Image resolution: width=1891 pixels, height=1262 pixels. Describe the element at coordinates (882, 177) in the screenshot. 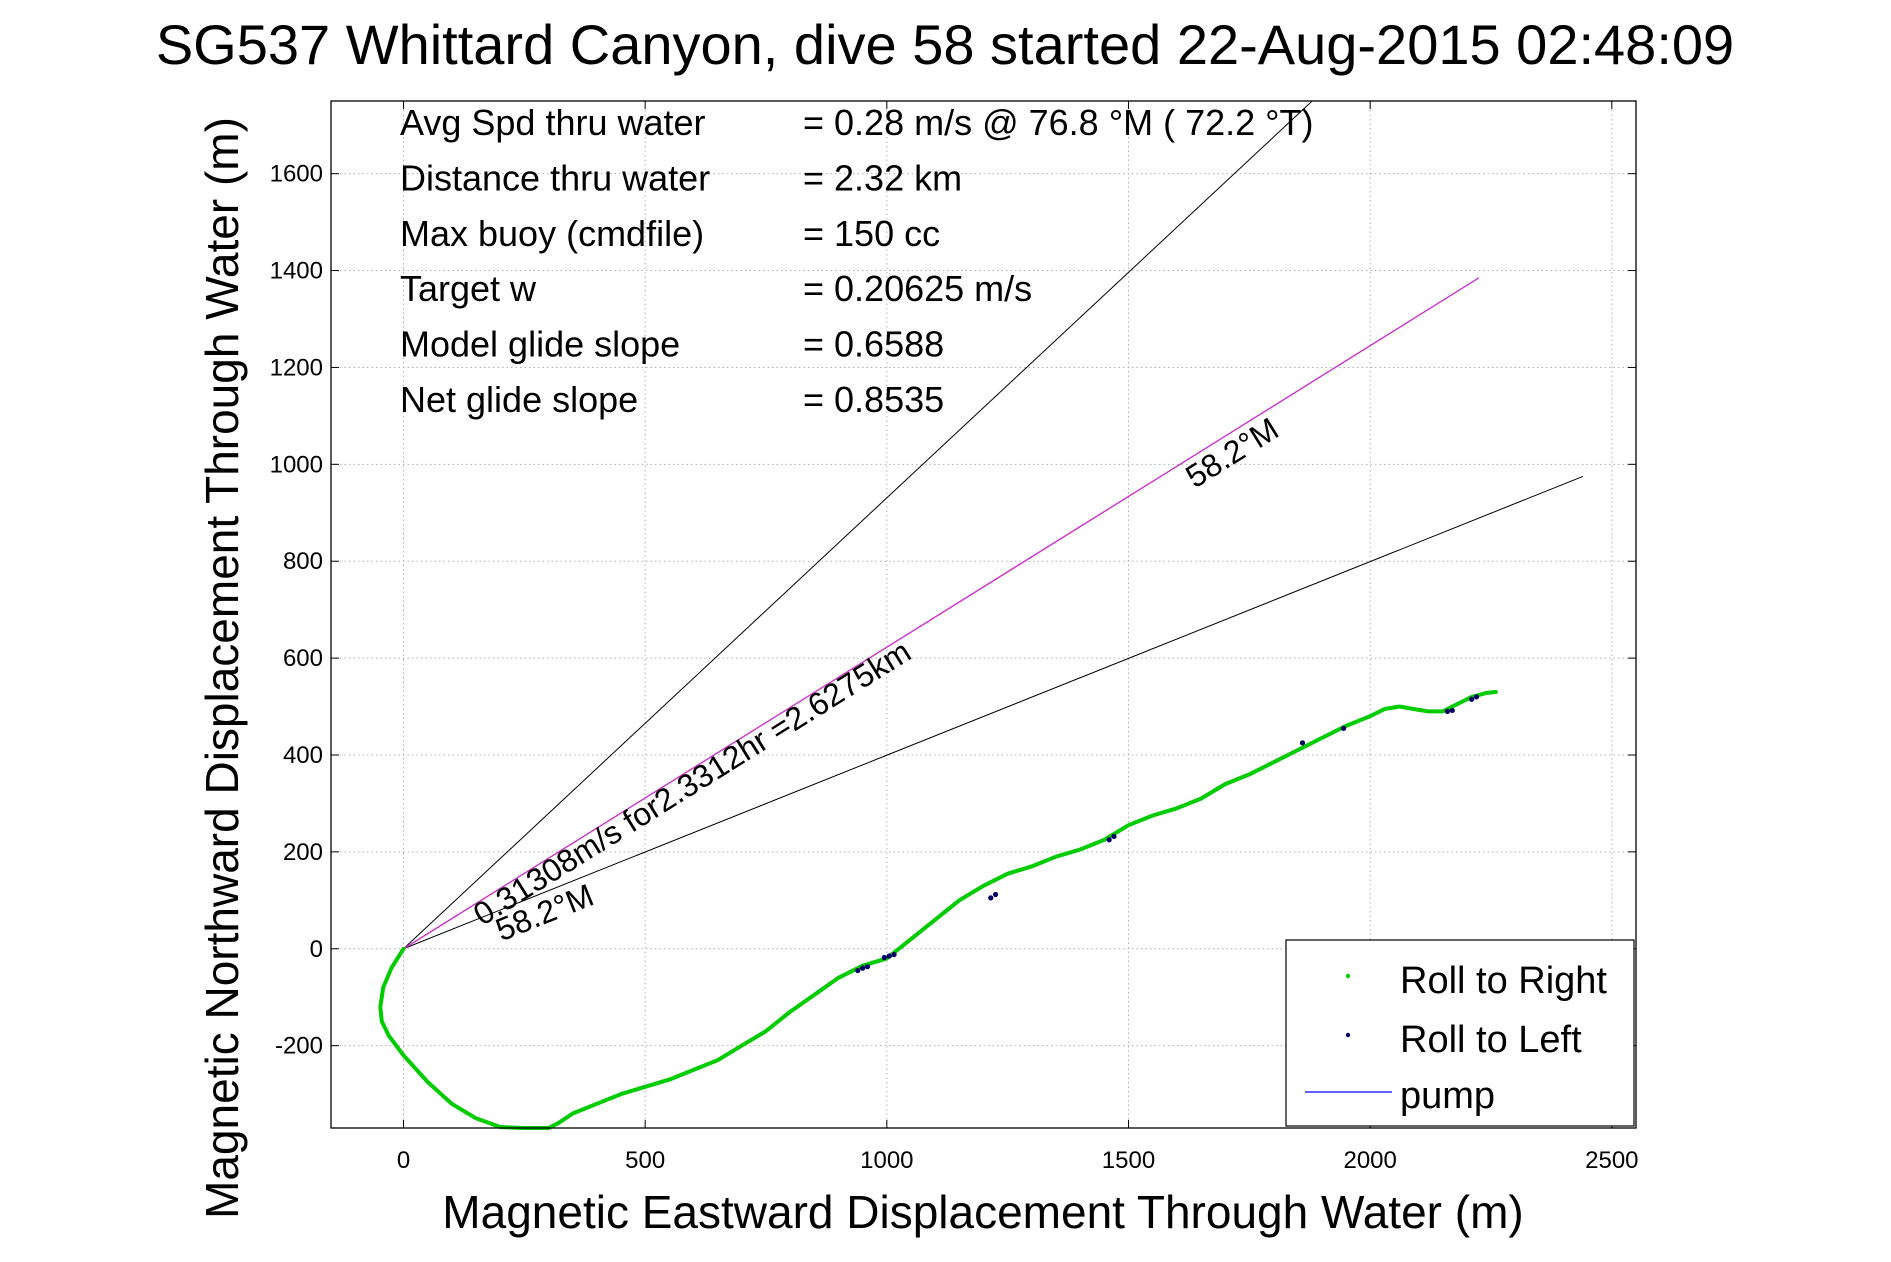

I see `stat-value: = 2.32 km` at that location.